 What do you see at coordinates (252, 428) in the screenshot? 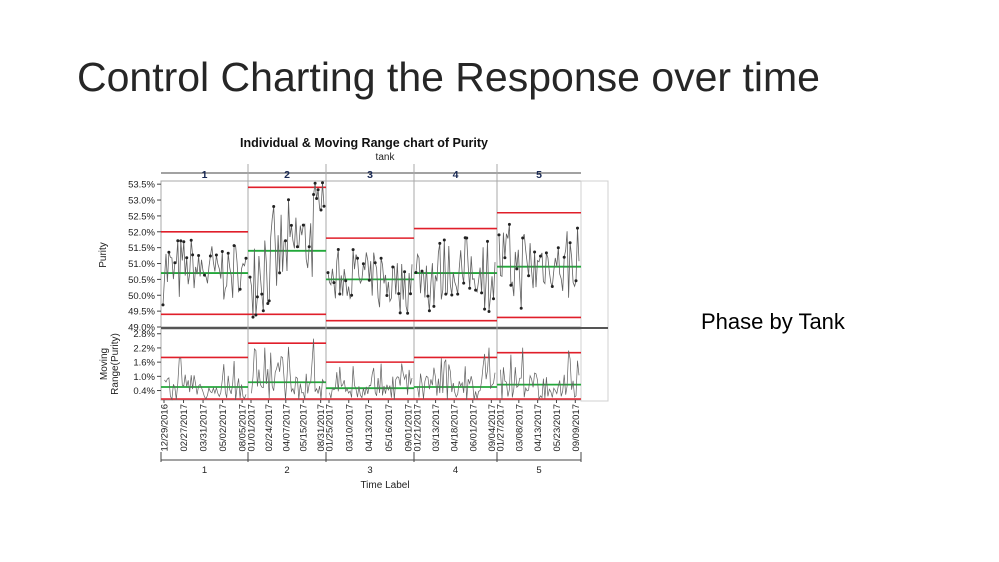
I see `x-tick-label: 01/01/2017` at bounding box center [252, 428].